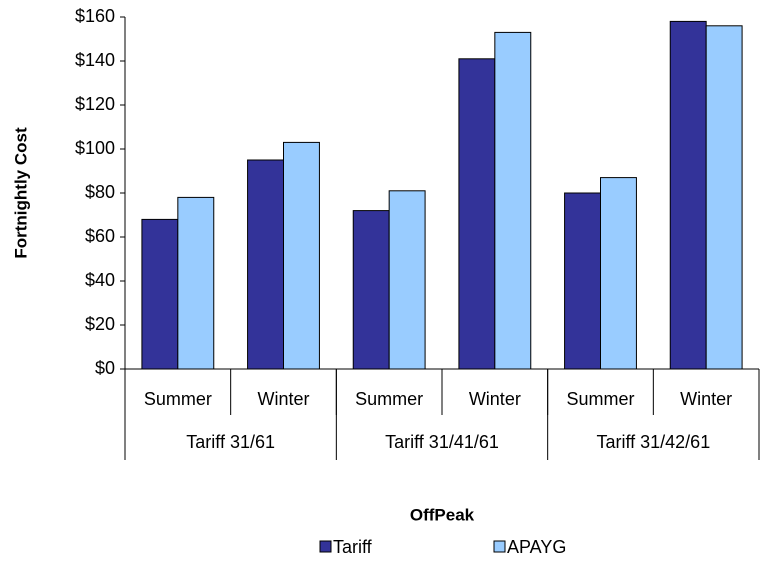 This screenshot has width=763, height=565. Describe the element at coordinates (100, 324) in the screenshot. I see `y-tick-label: $20` at that location.